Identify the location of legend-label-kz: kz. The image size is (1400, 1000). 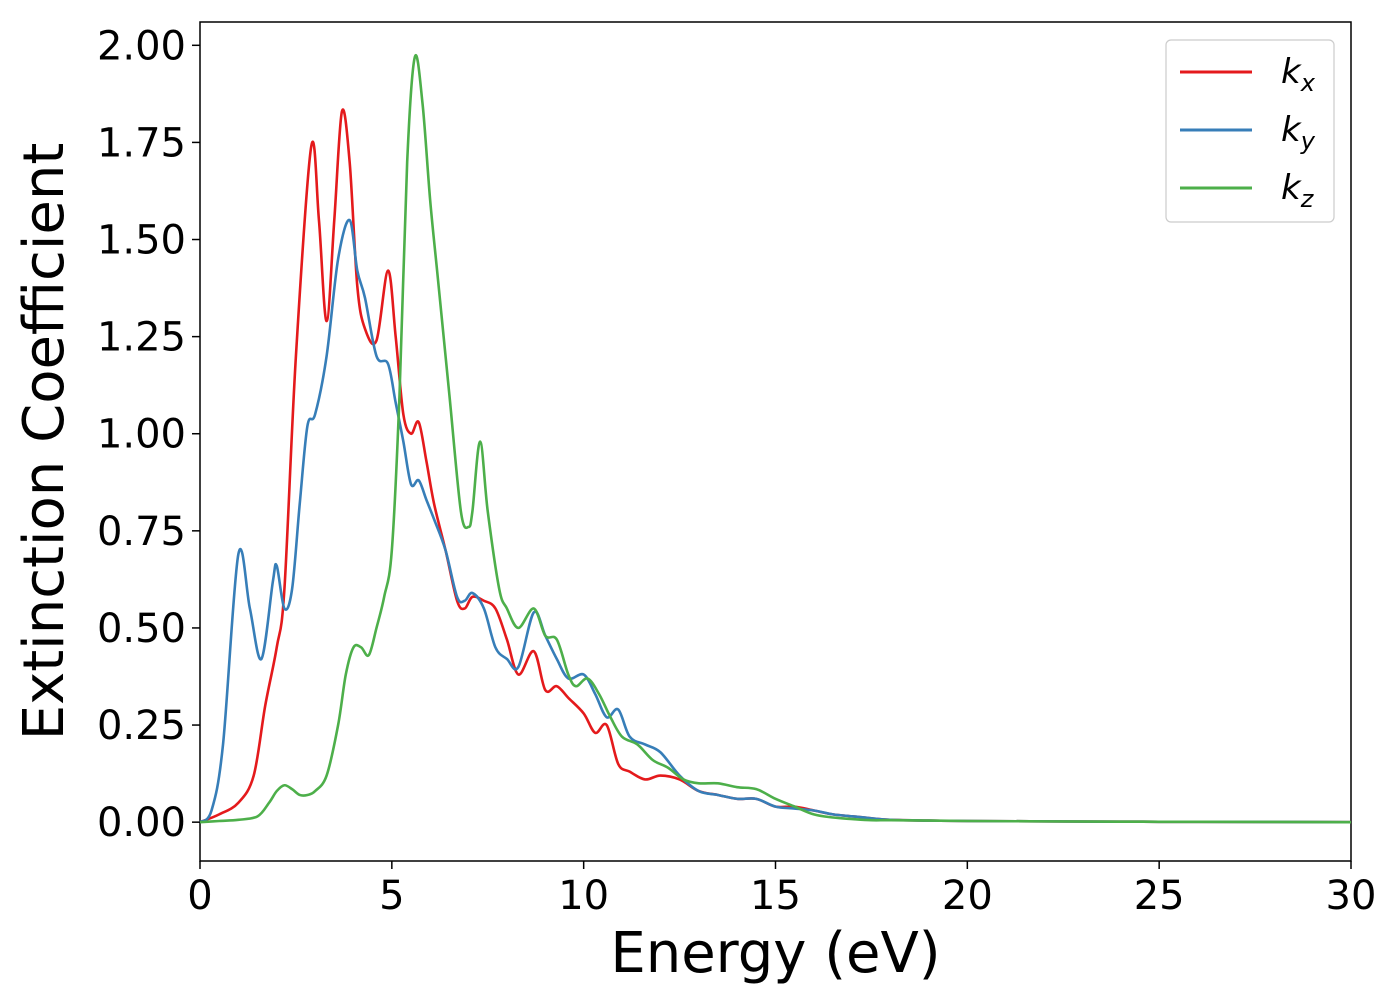
(1298, 190).